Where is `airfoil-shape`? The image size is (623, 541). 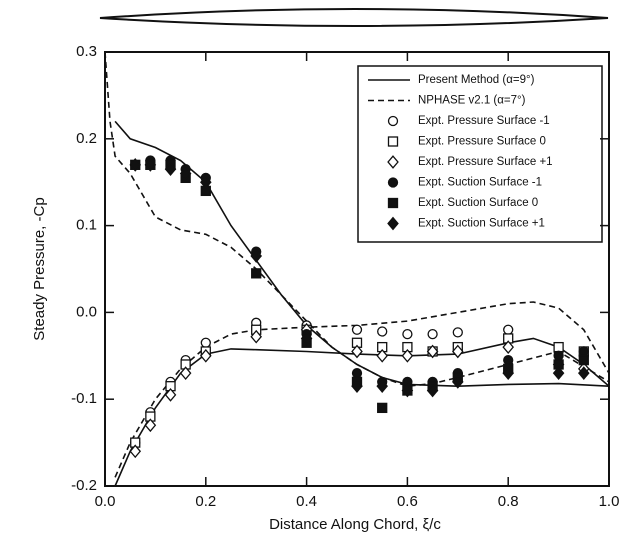 airfoil-shape is located at coordinates (354, 17).